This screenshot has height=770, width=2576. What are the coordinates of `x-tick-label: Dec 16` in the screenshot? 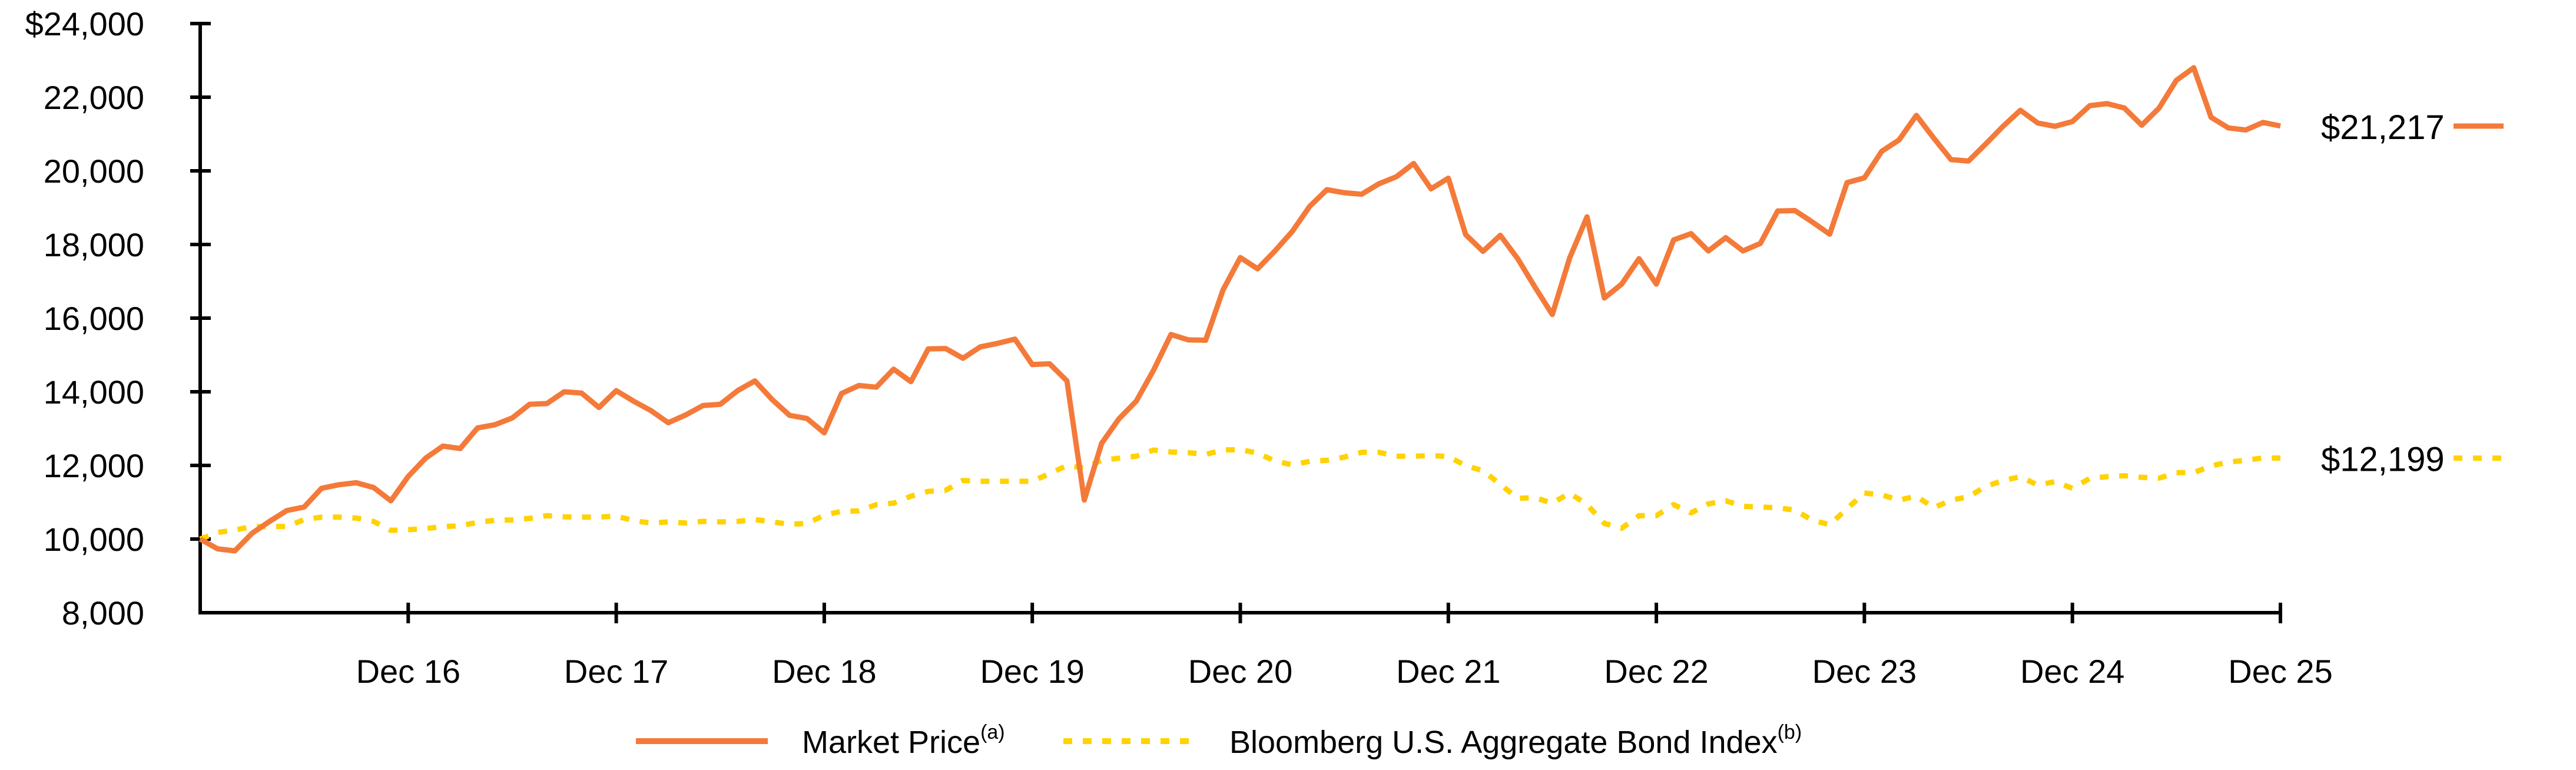 It's located at (408, 671).